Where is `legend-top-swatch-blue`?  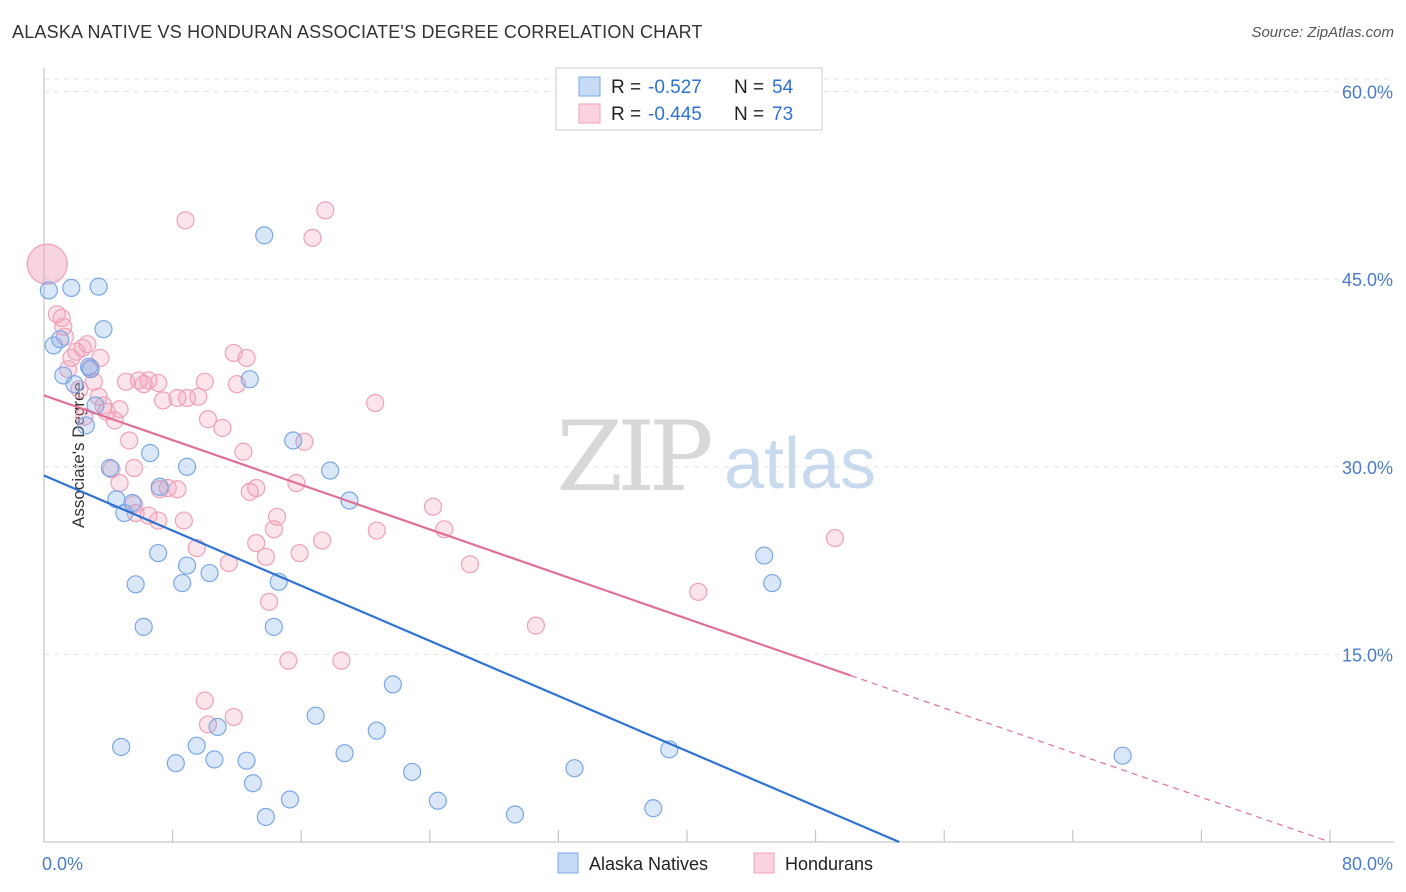 legend-top-swatch-blue is located at coordinates (589, 86).